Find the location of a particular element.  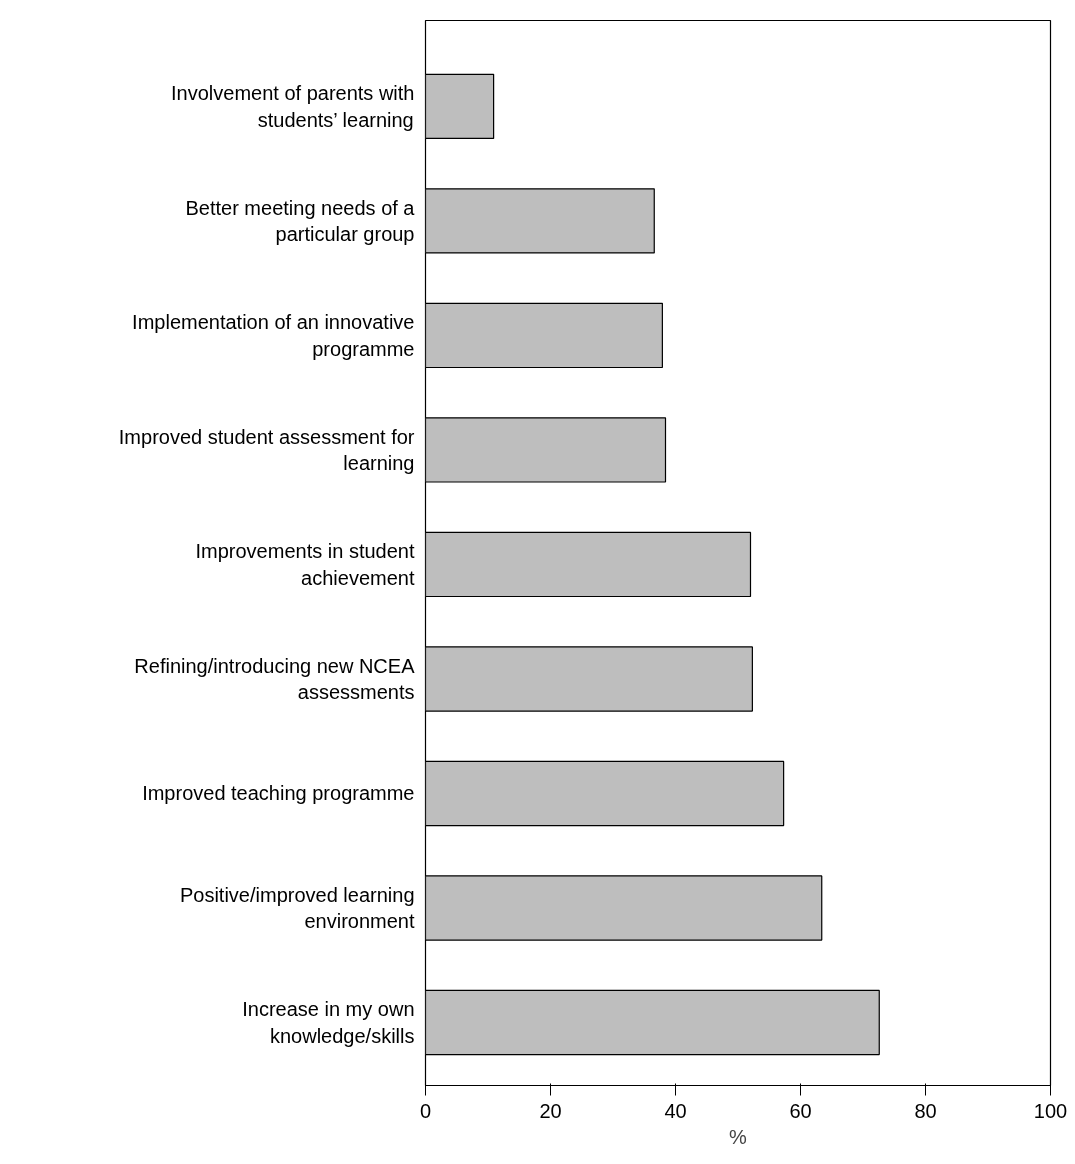

y-tick-label: Implementation of an innovative programme is located at coordinates (273, 335).